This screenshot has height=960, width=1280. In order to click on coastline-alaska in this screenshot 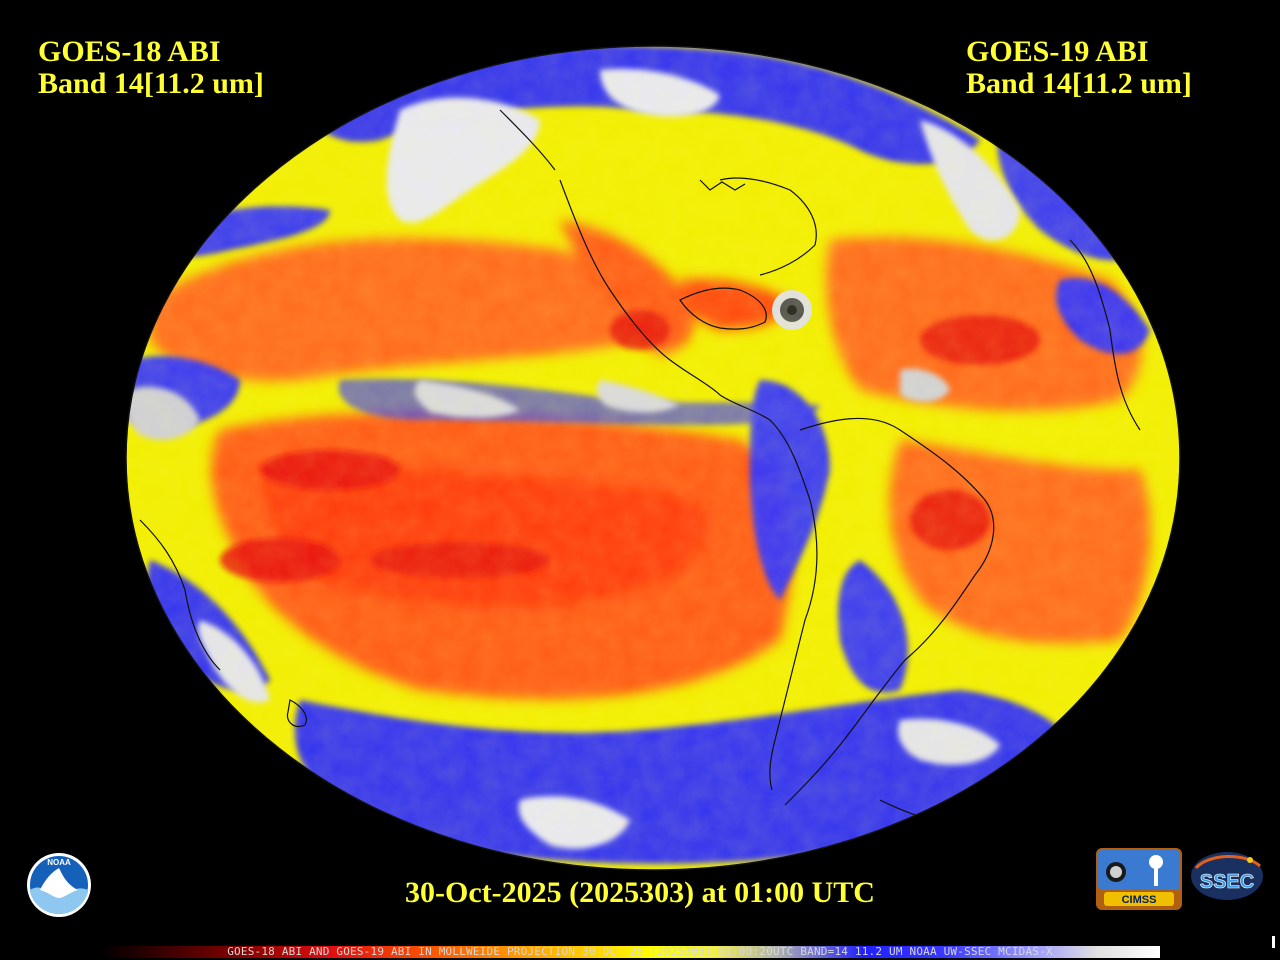, I will do `click(527, 140)`.